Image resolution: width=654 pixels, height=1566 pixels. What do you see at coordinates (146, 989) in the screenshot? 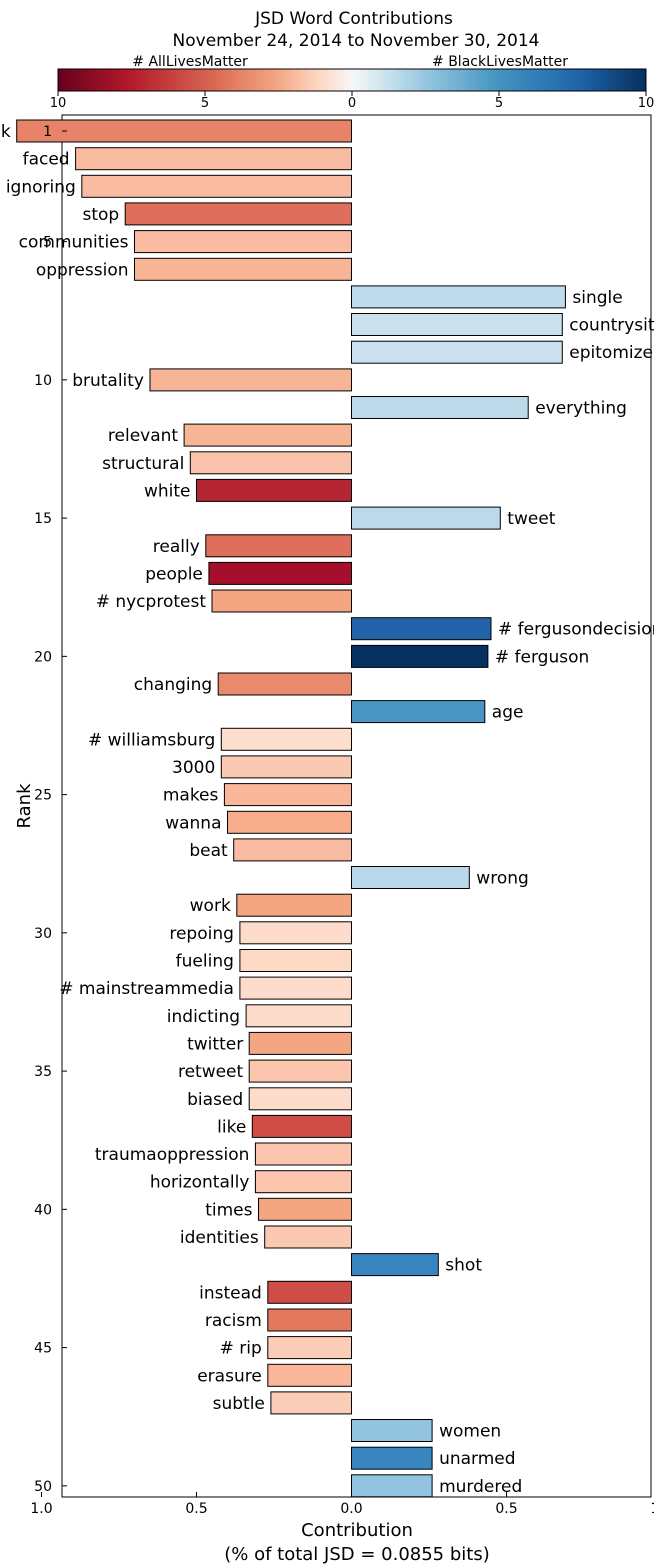
I see `word-label-32: # mainstreammedia` at bounding box center [146, 989].